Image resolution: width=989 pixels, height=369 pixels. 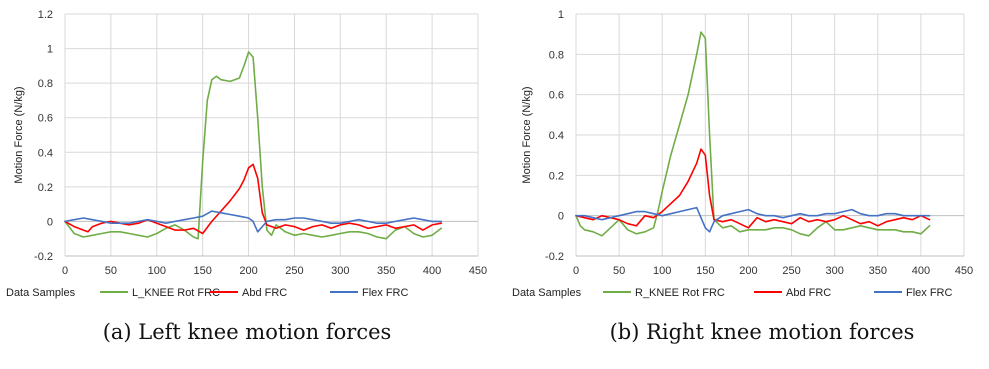 I want to click on left-knee-caption: (a) Left knee motion forces, so click(x=247, y=332).